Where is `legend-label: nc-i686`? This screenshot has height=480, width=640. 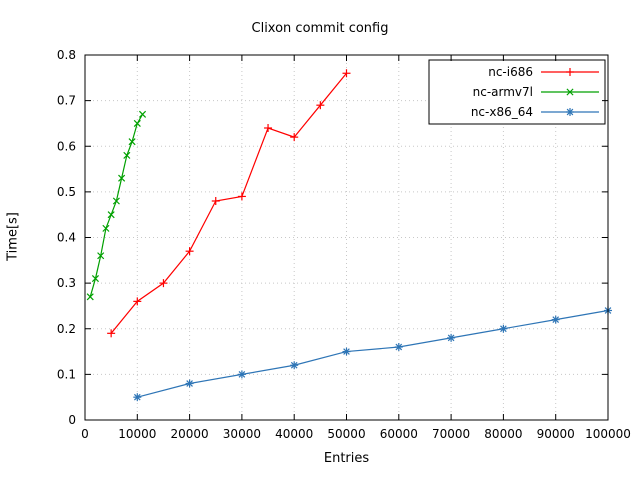 legend-label: nc-i686 is located at coordinates (510, 72).